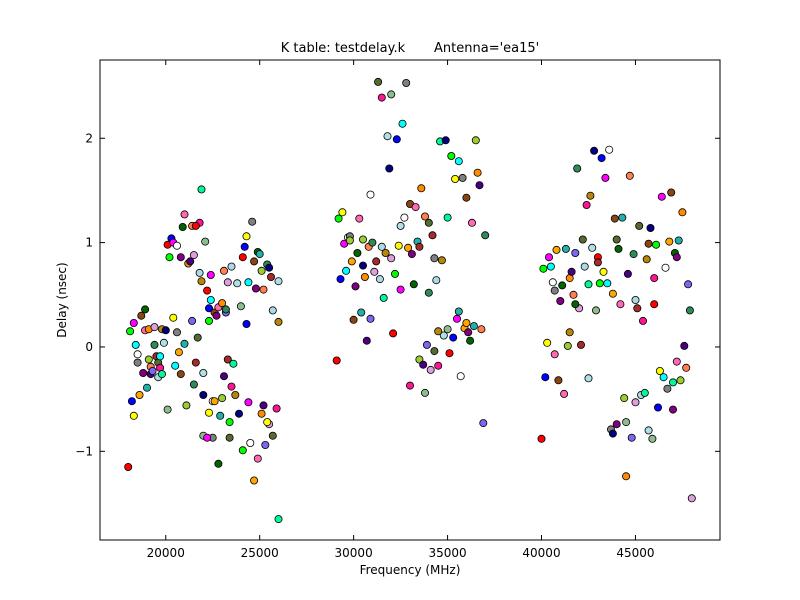  What do you see at coordinates (166, 553) in the screenshot?
I see `x-tick-label: 20000` at bounding box center [166, 553].